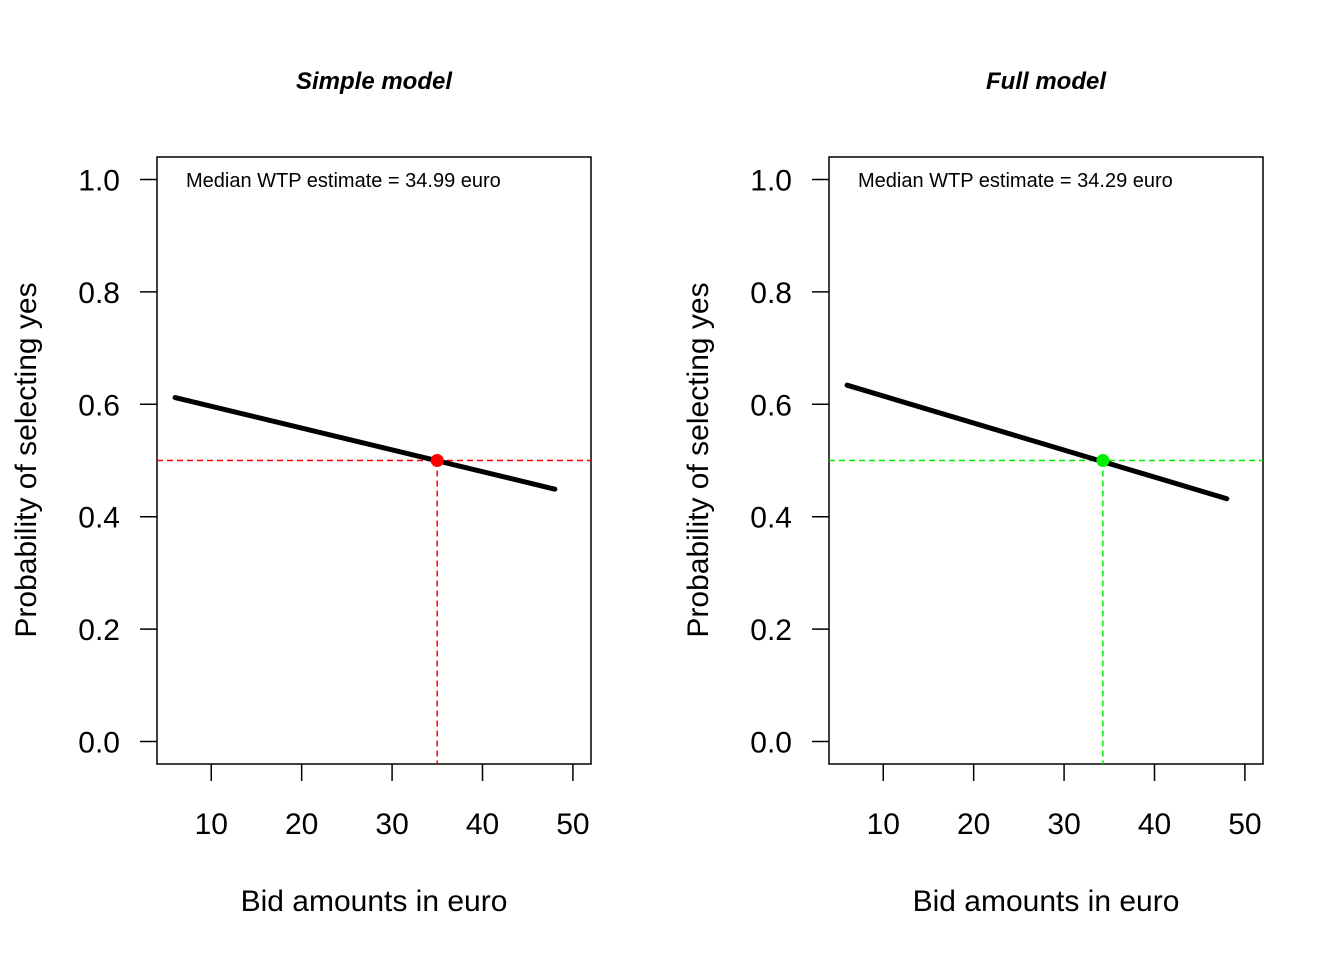 The width and height of the screenshot is (1344, 960). What do you see at coordinates (1154, 824) in the screenshot?
I see `full-model-x-tick-label: 40` at bounding box center [1154, 824].